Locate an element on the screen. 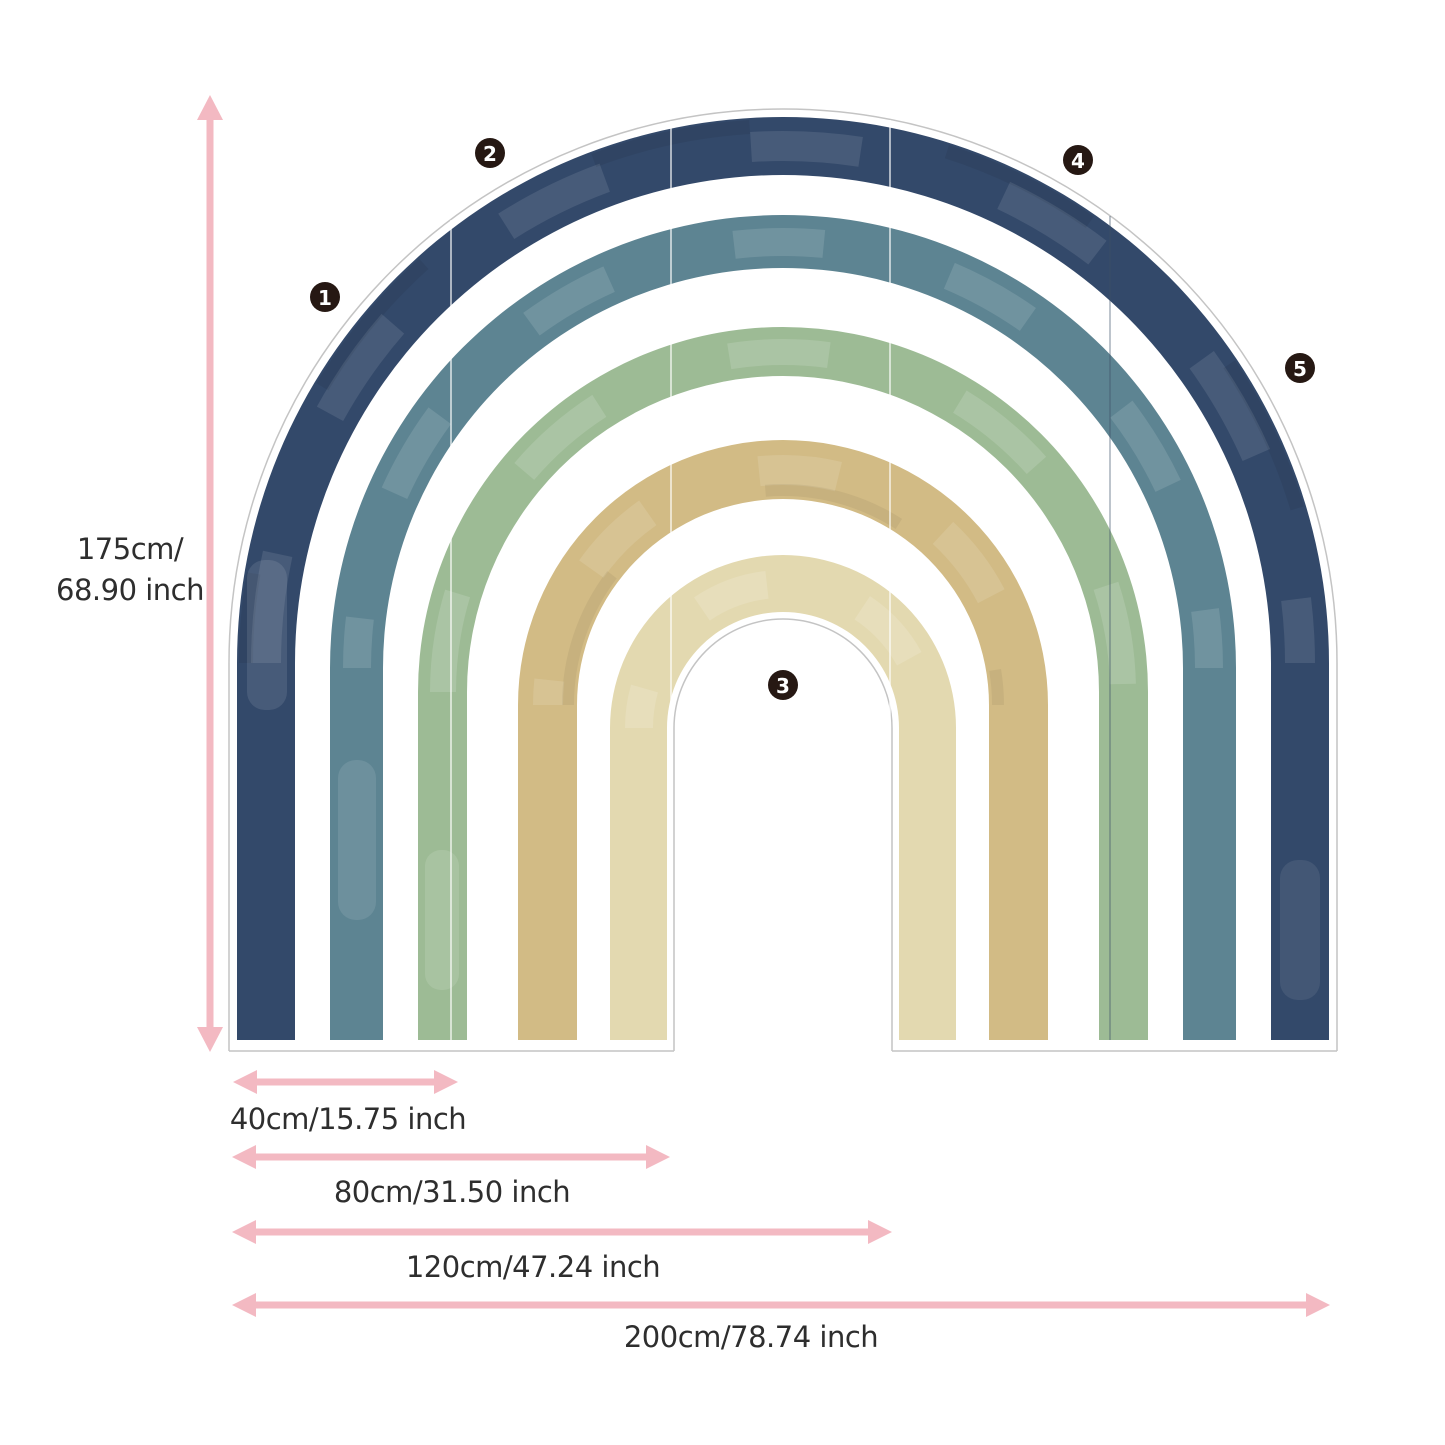  panel-marker-1: 1 is located at coordinates (325, 297).